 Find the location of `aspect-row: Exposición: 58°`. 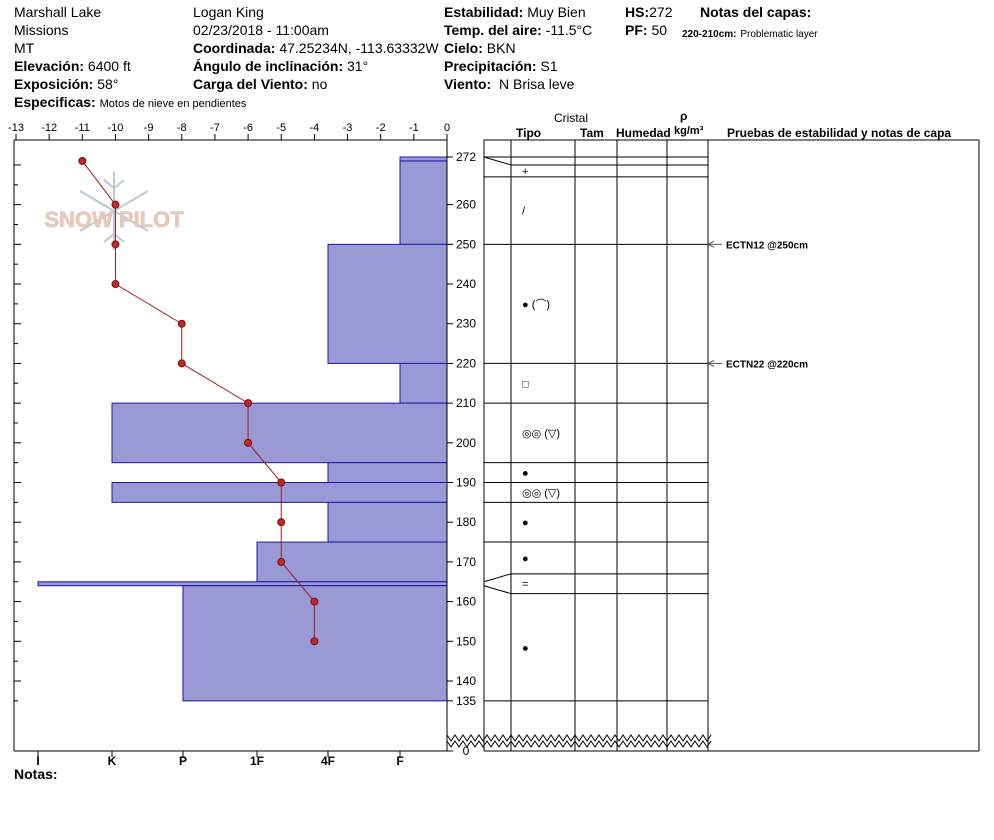

aspect-row: Exposición: 58° is located at coordinates (66, 84).